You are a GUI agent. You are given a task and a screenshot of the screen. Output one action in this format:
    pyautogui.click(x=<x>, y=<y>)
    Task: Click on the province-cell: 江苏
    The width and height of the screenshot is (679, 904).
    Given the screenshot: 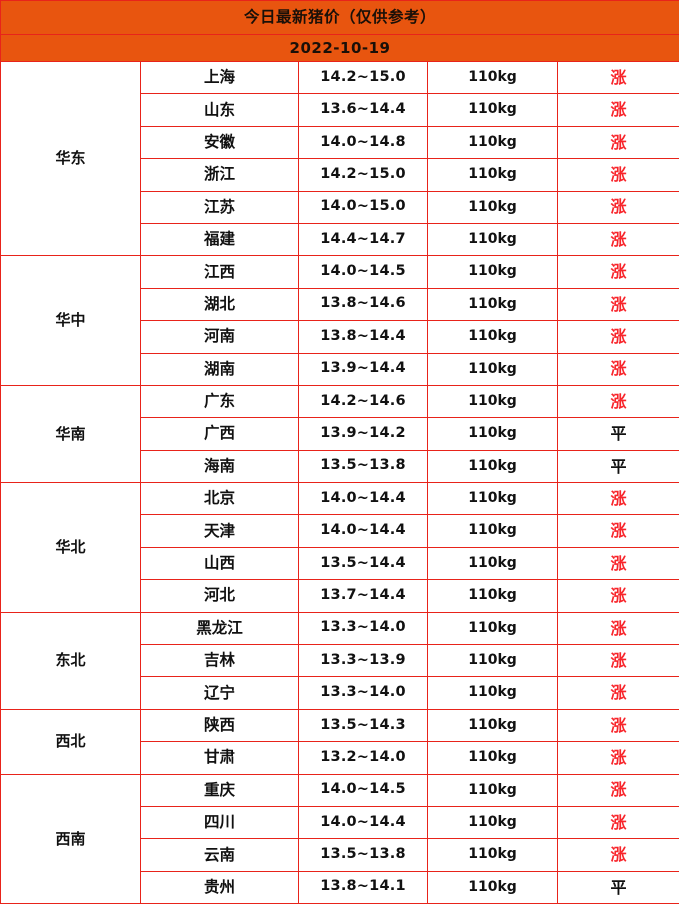 What is the action you would take?
    pyautogui.click(x=220, y=207)
    